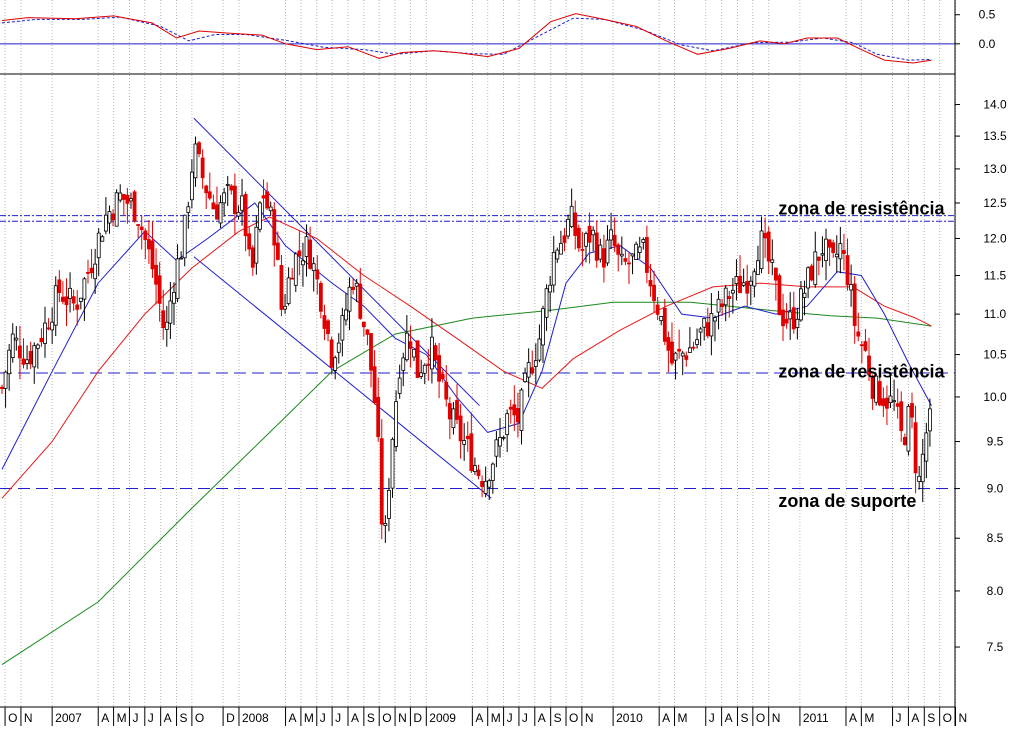 This screenshot has height=731, width=1013. What do you see at coordinates (323, 718) in the screenshot?
I see `x-tick-label-14: J` at bounding box center [323, 718].